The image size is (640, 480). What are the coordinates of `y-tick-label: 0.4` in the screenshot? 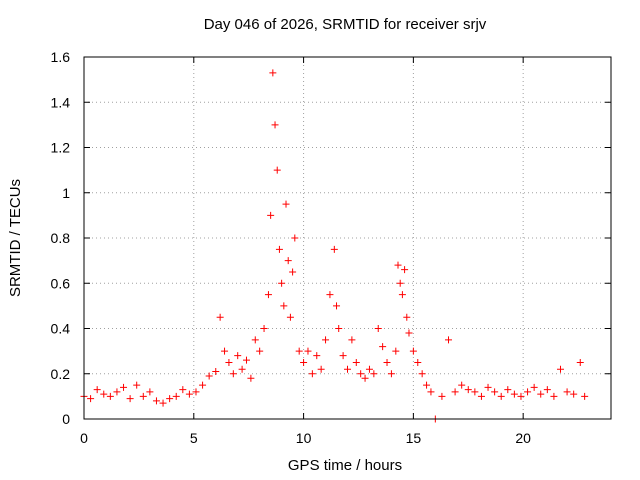 It's located at (61, 329).